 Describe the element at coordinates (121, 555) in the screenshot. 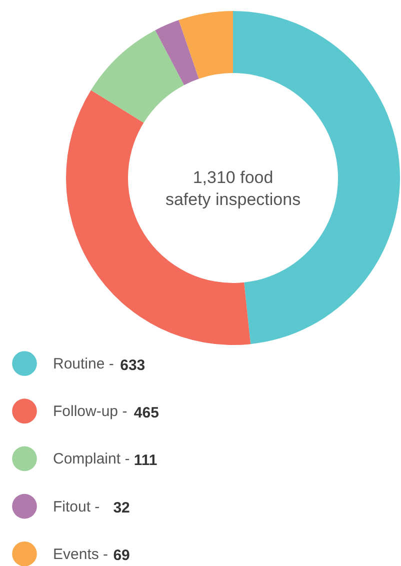

I see `data-label: 69` at that location.